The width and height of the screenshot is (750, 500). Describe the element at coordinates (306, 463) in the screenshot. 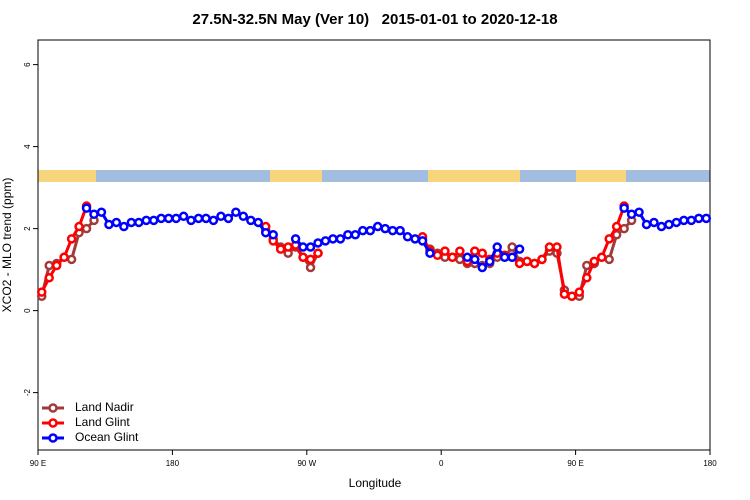

I see `x-tick-label: 90 W` at that location.